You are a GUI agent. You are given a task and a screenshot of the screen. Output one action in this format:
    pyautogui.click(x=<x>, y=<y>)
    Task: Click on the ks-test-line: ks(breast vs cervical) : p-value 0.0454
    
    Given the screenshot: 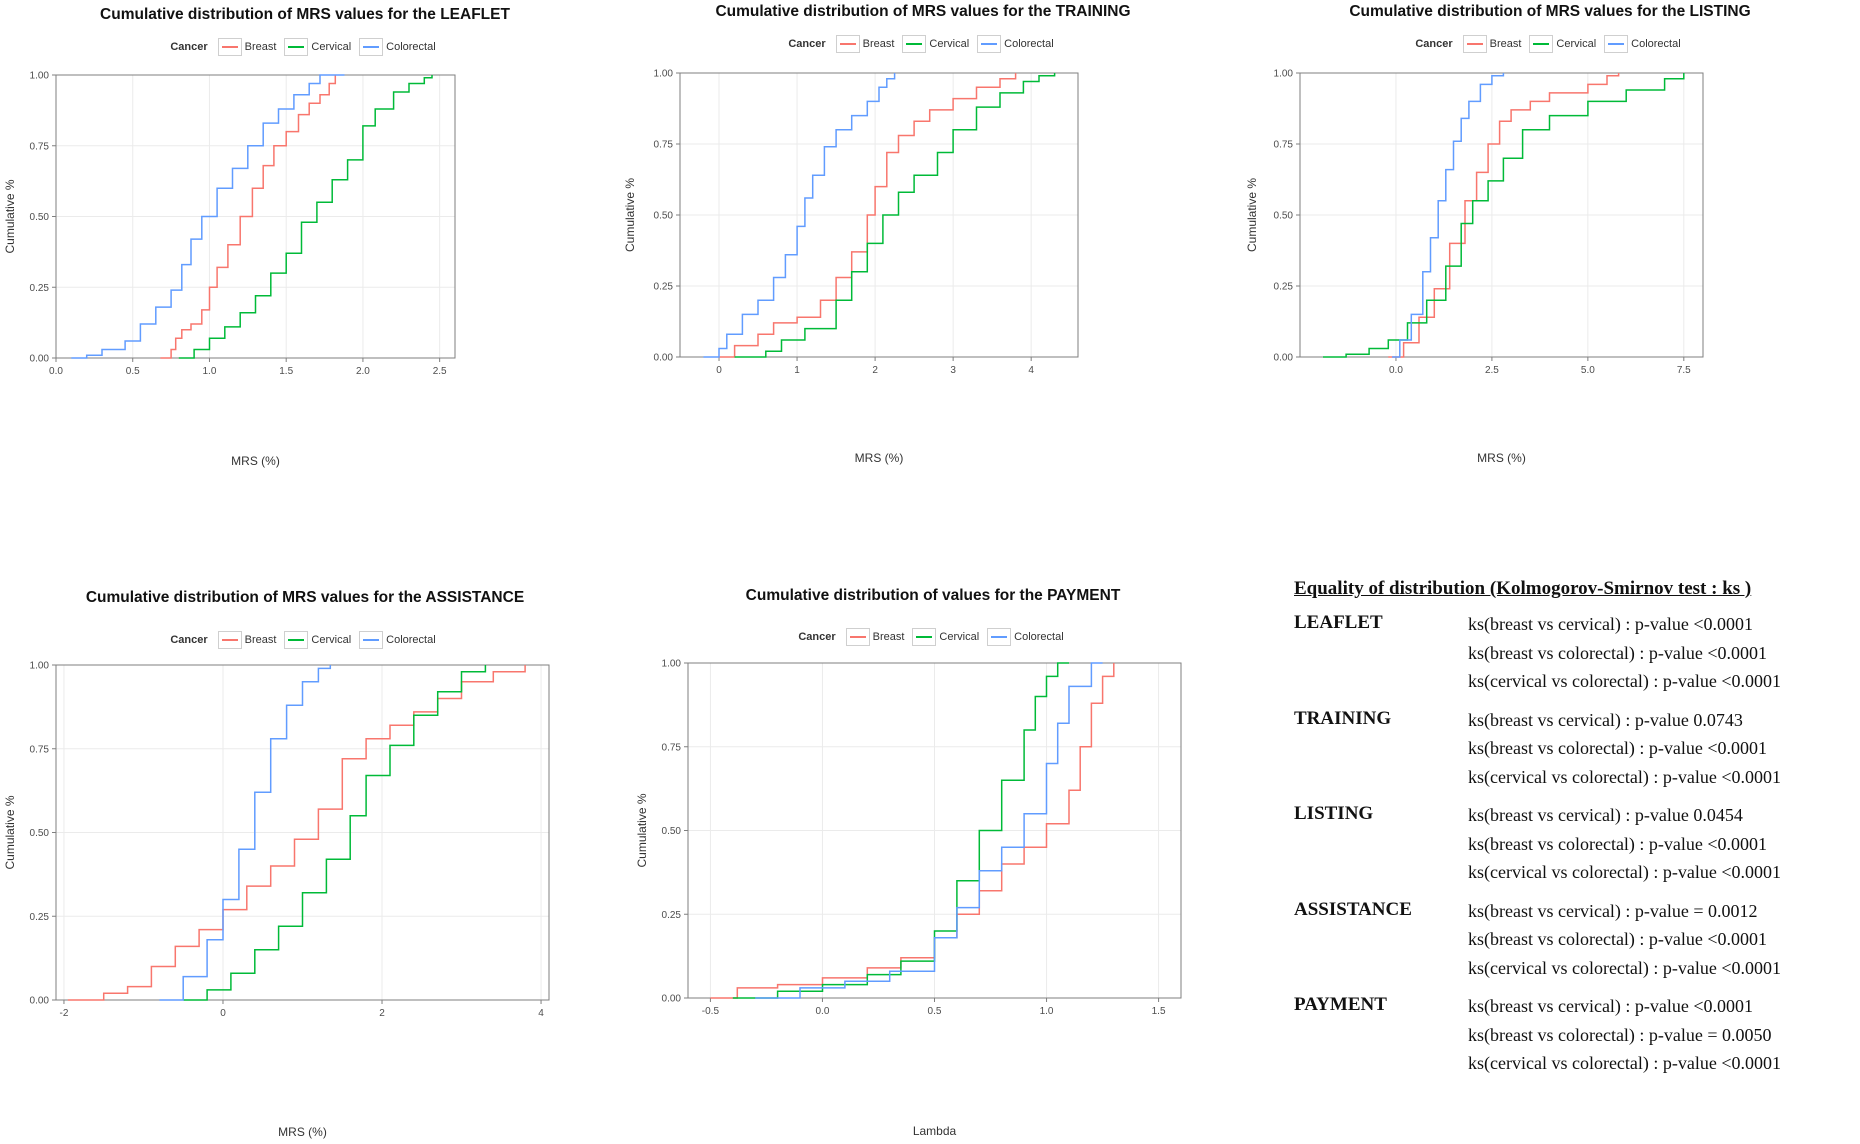 What is the action you would take?
    pyautogui.click(x=1605, y=815)
    